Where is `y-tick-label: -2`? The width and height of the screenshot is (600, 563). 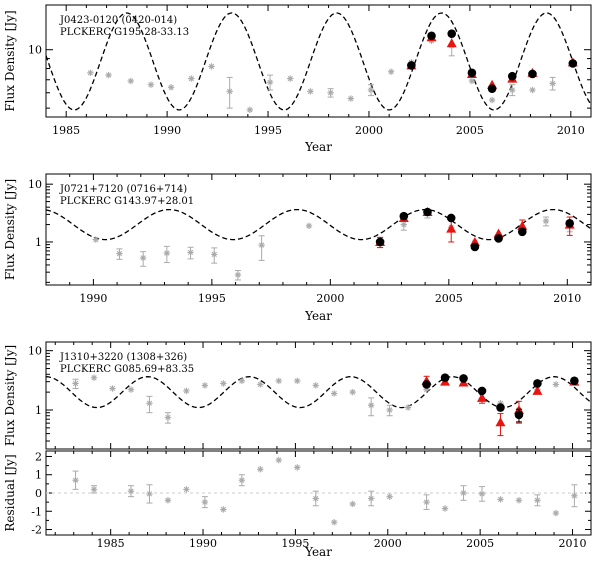
y-tick-label: -2 is located at coordinates (36, 530).